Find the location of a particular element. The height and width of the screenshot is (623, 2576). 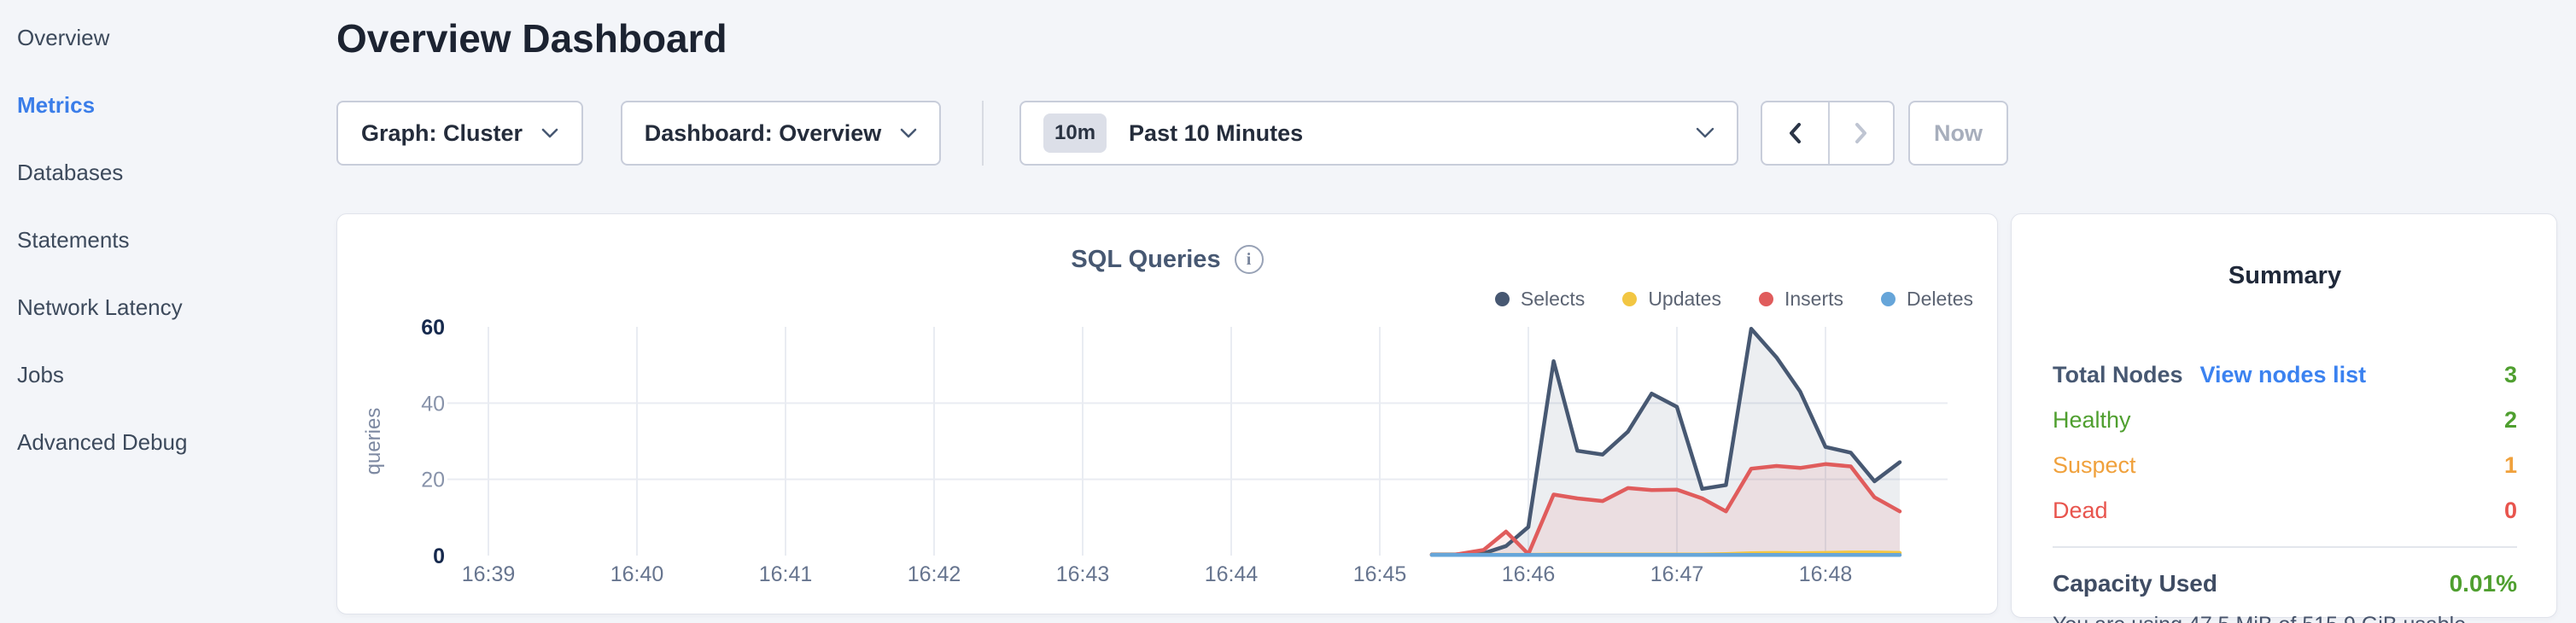

summary-row-label: Total Nodes is located at coordinates (2118, 374).